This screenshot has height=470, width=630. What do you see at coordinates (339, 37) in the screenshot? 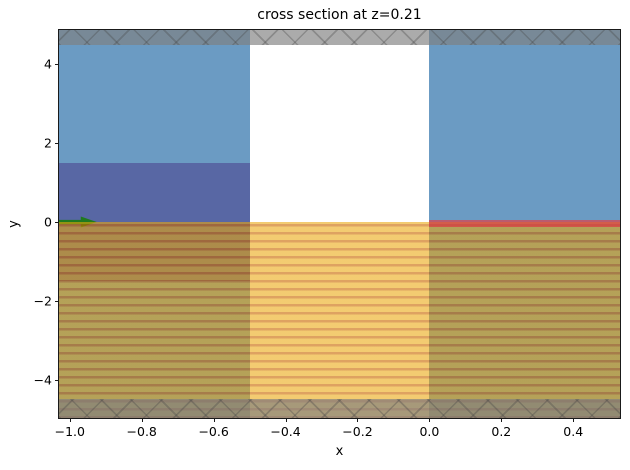
I see `gray-hatched-band-top` at bounding box center [339, 37].